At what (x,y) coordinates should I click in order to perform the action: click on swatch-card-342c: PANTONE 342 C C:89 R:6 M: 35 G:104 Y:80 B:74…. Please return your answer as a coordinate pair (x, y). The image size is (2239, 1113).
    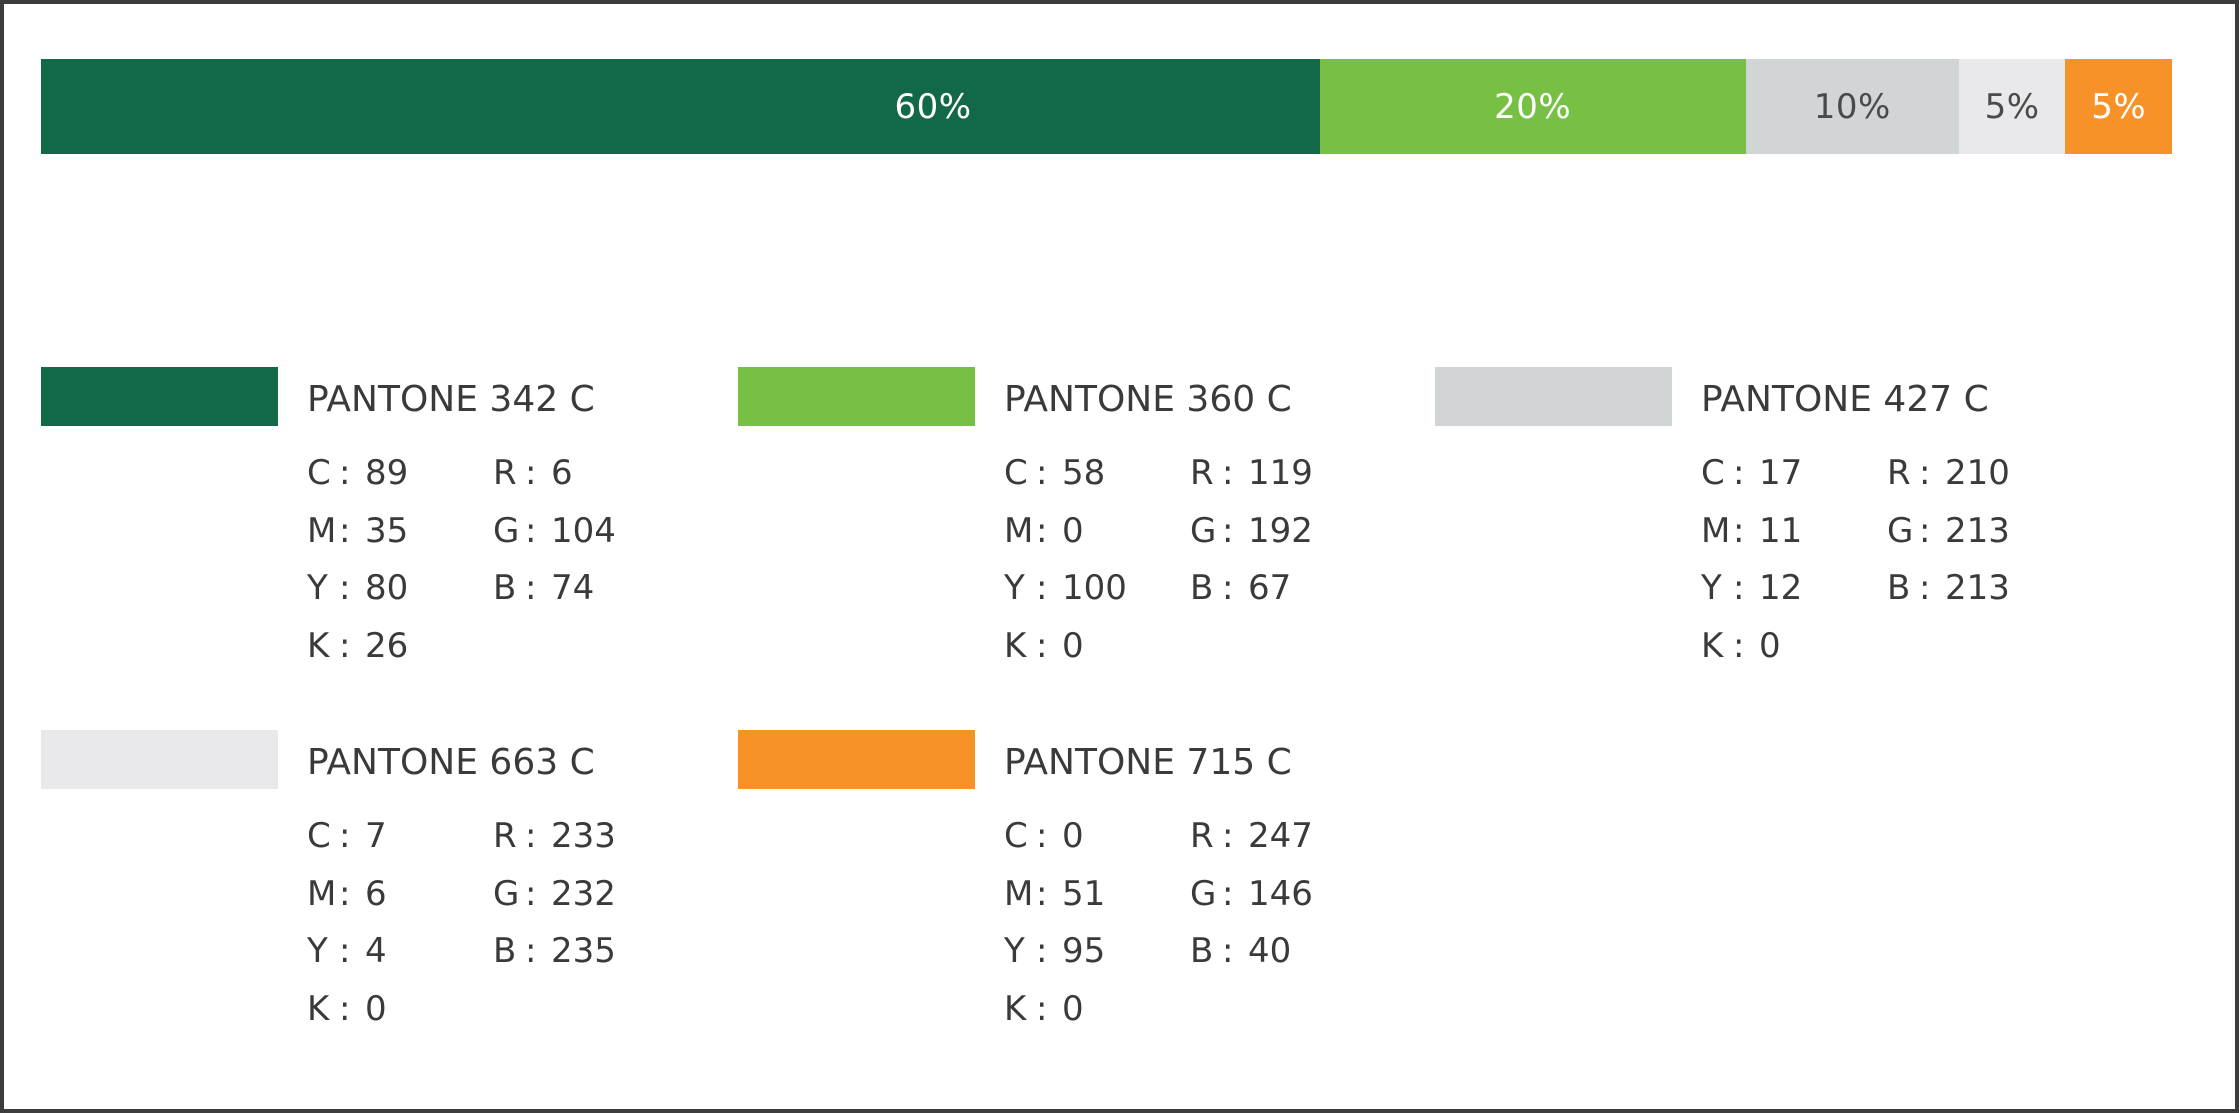
    Looking at the image, I should click on (366, 517).